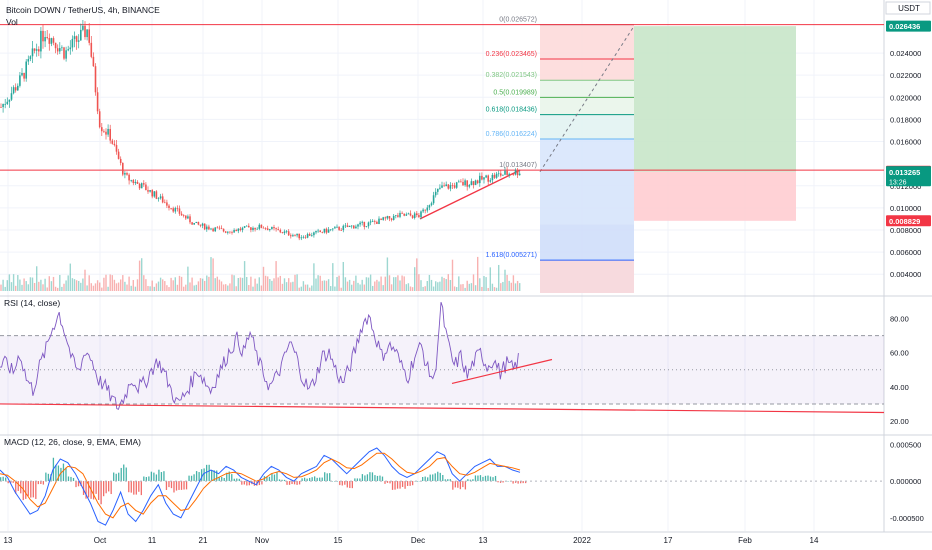 The image size is (932, 550). Describe the element at coordinates (908, 8) in the screenshot. I see `currency-badge: USDT` at that location.